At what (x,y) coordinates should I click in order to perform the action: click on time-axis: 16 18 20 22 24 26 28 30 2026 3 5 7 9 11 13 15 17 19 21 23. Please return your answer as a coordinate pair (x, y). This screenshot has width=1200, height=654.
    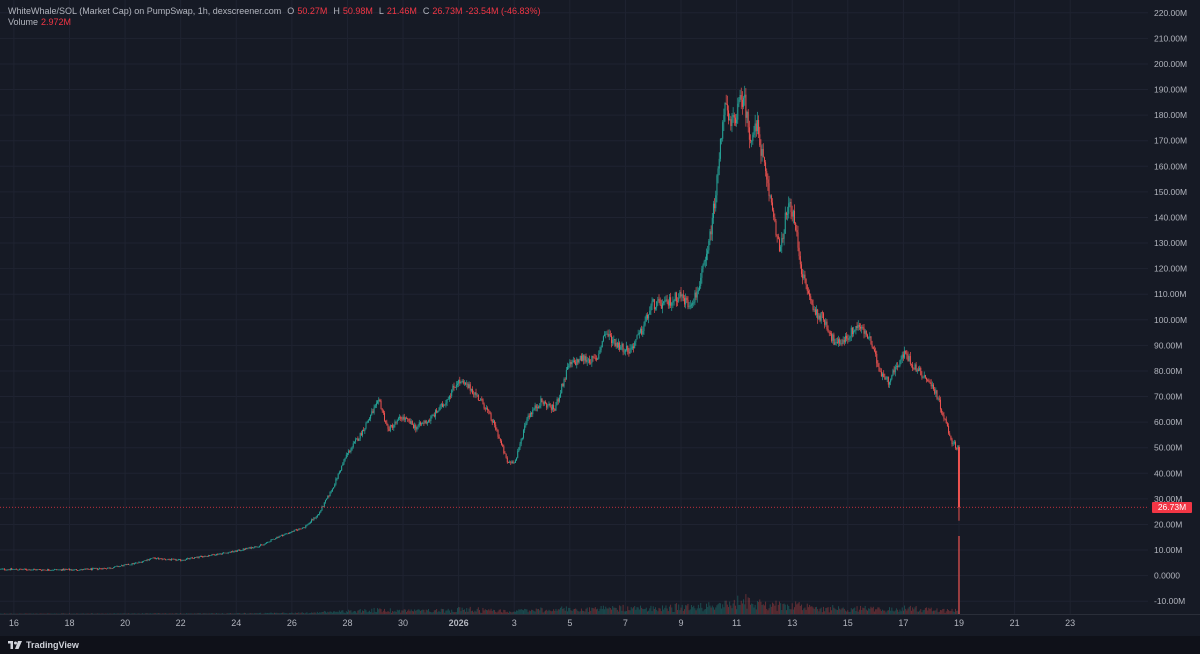
    Looking at the image, I should click on (600, 621).